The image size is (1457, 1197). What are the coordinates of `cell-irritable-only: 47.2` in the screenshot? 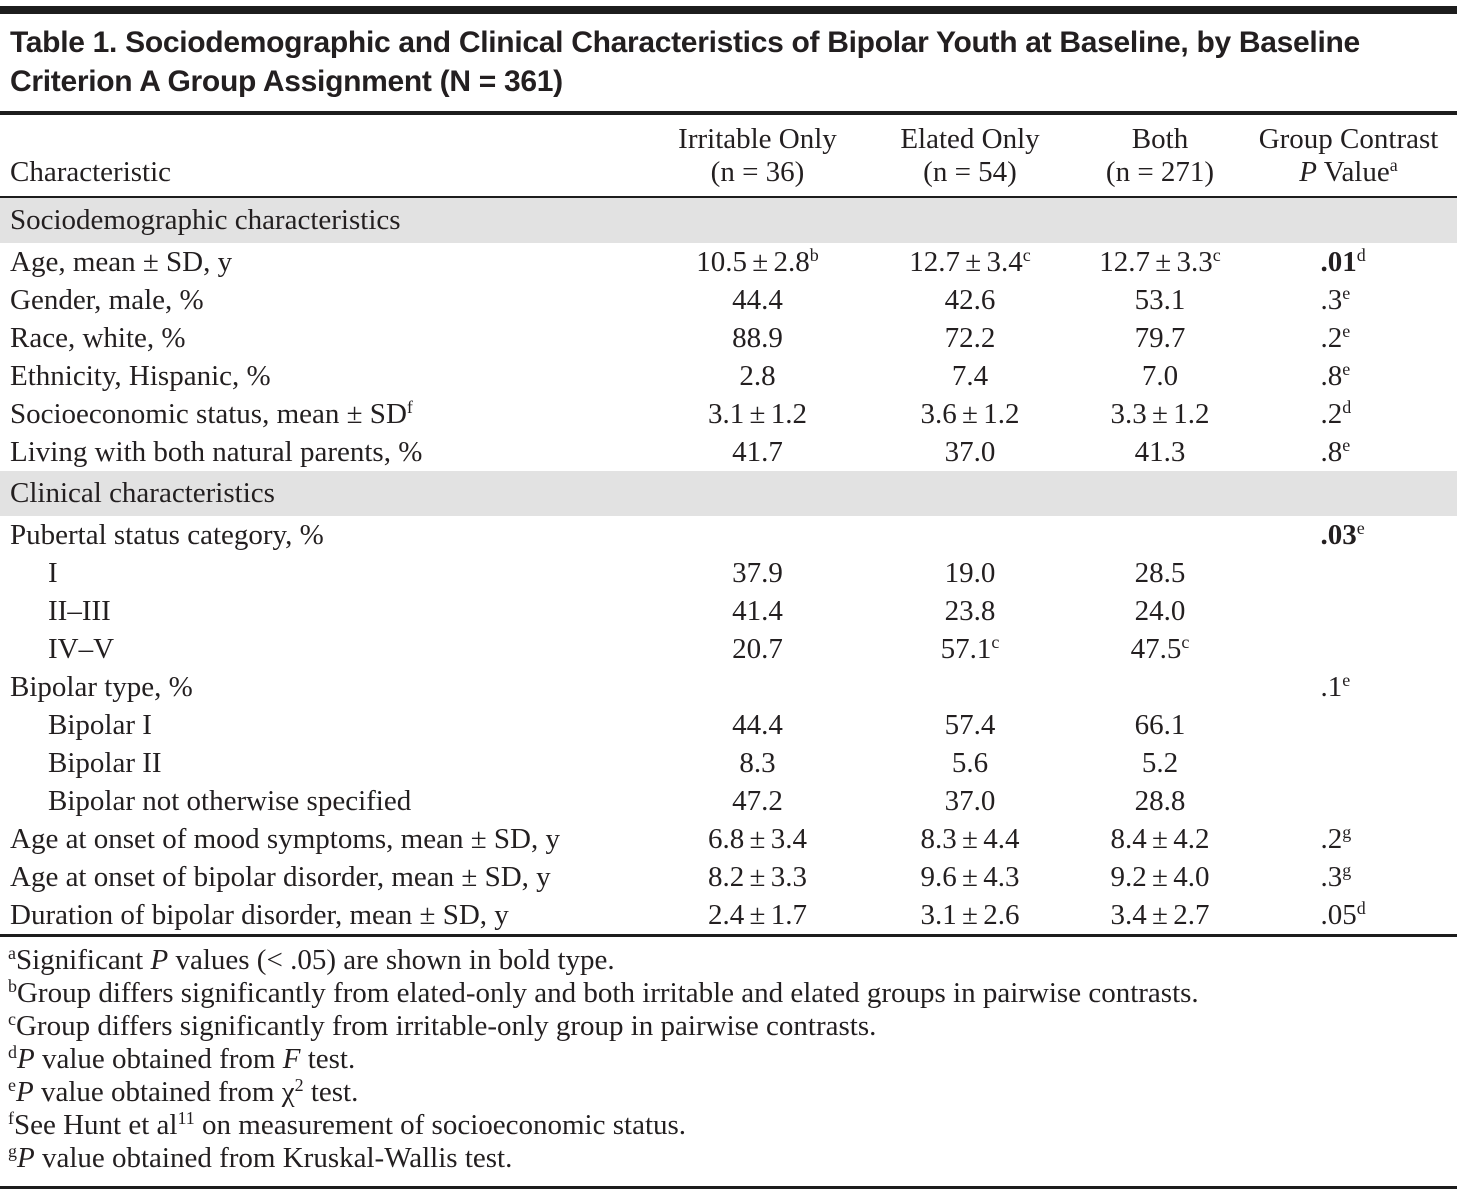 It's located at (757, 801).